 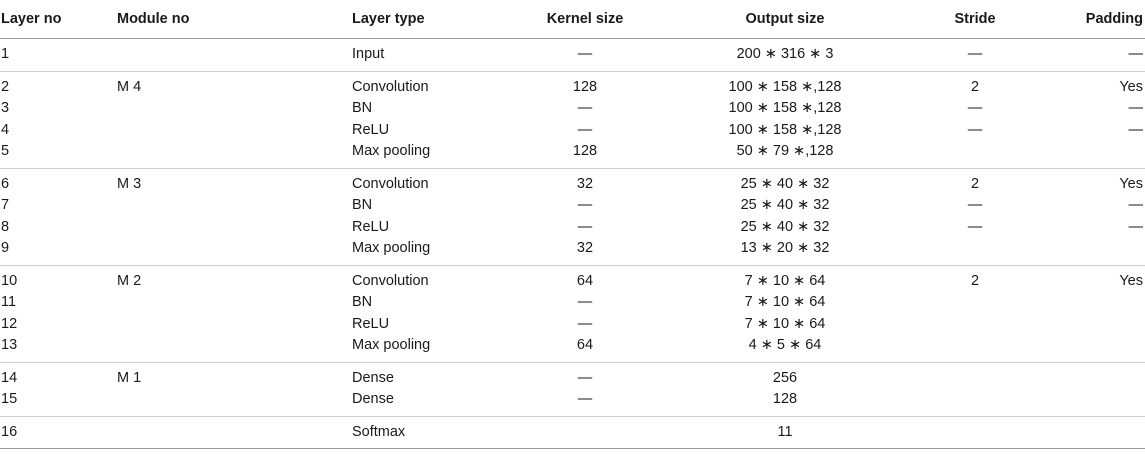 I want to click on cell-layer-no: 13, so click(x=47, y=349).